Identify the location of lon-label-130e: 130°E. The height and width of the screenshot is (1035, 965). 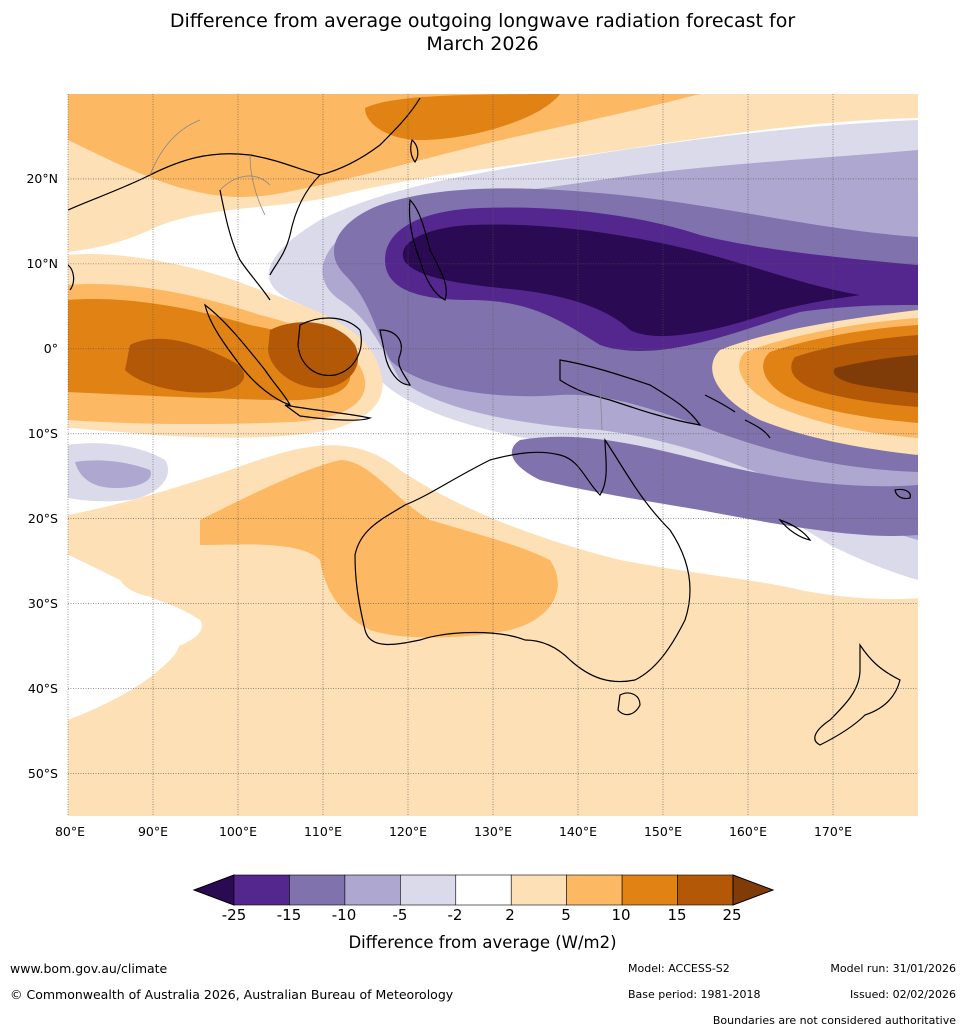
(492, 831).